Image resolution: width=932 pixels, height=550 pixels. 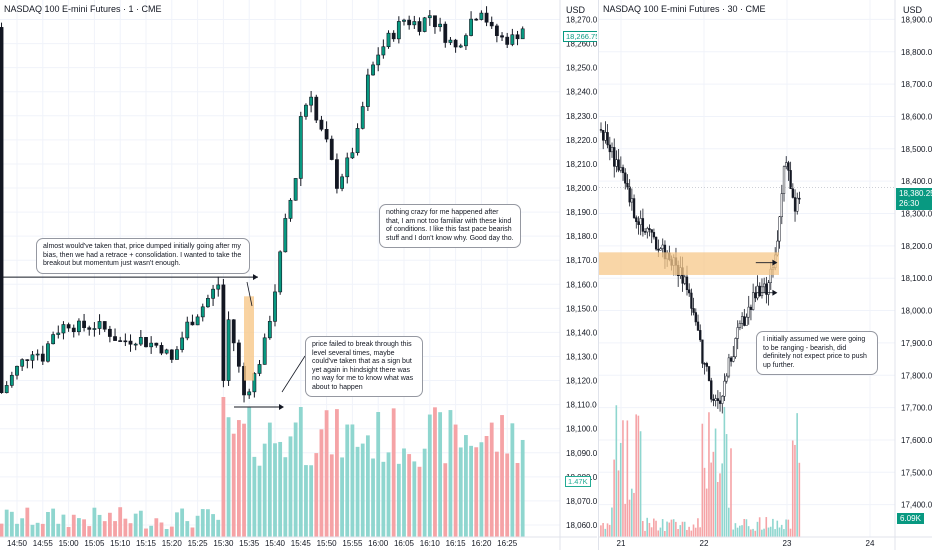 What do you see at coordinates (581, 501) in the screenshot?
I see `y-tick-label: 18,070.00` at bounding box center [581, 501].